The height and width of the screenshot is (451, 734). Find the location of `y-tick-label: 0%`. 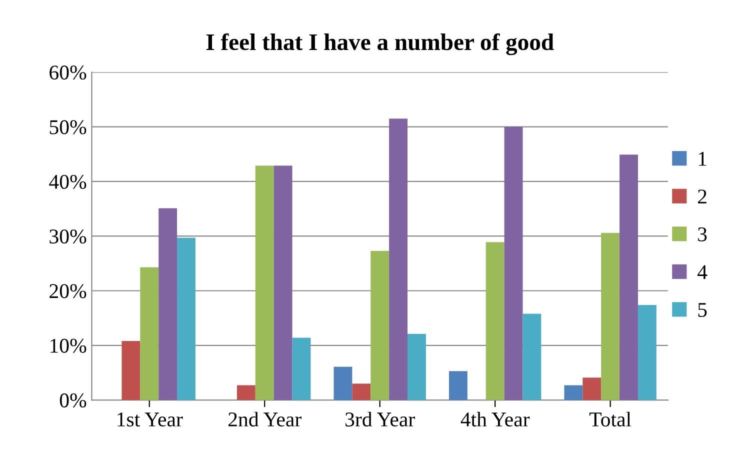

y-tick-label: 0% is located at coordinates (73, 400).